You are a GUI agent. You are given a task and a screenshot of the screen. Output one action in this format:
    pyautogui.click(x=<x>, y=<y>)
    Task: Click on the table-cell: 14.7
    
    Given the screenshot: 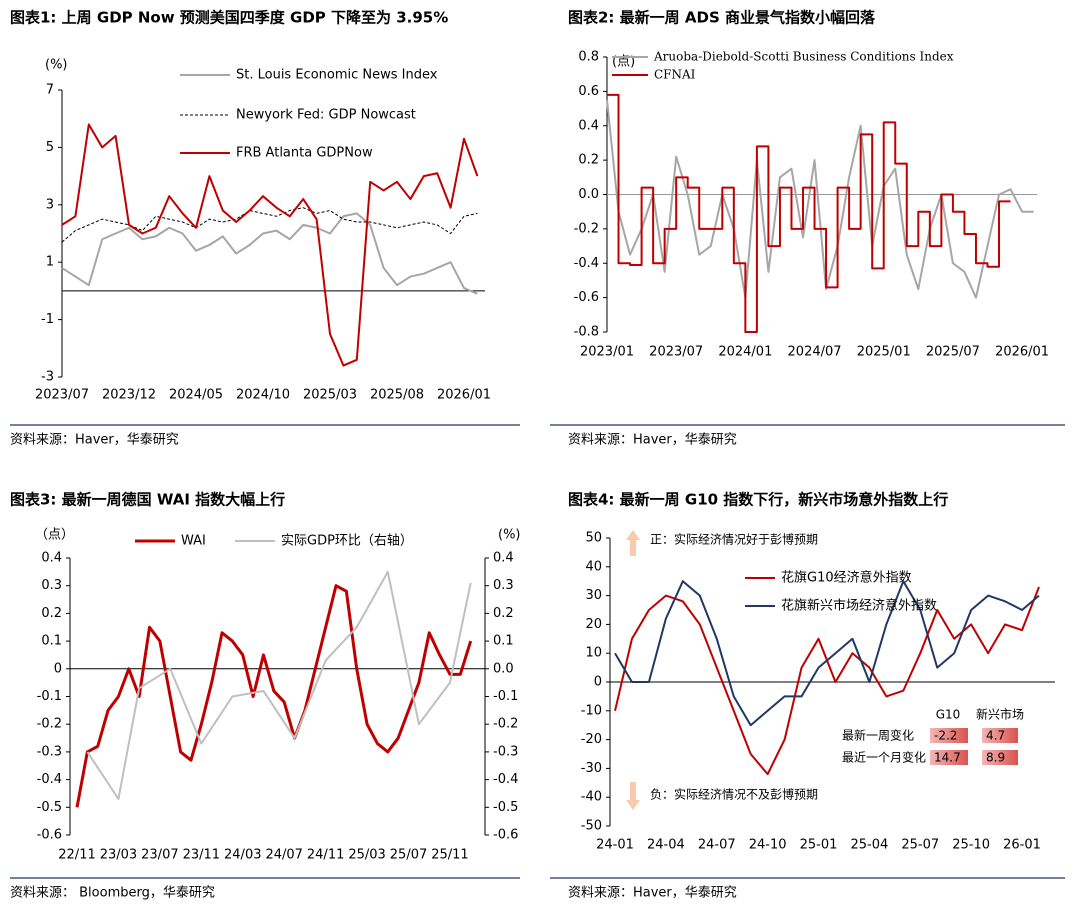 What is the action you would take?
    pyautogui.click(x=947, y=758)
    